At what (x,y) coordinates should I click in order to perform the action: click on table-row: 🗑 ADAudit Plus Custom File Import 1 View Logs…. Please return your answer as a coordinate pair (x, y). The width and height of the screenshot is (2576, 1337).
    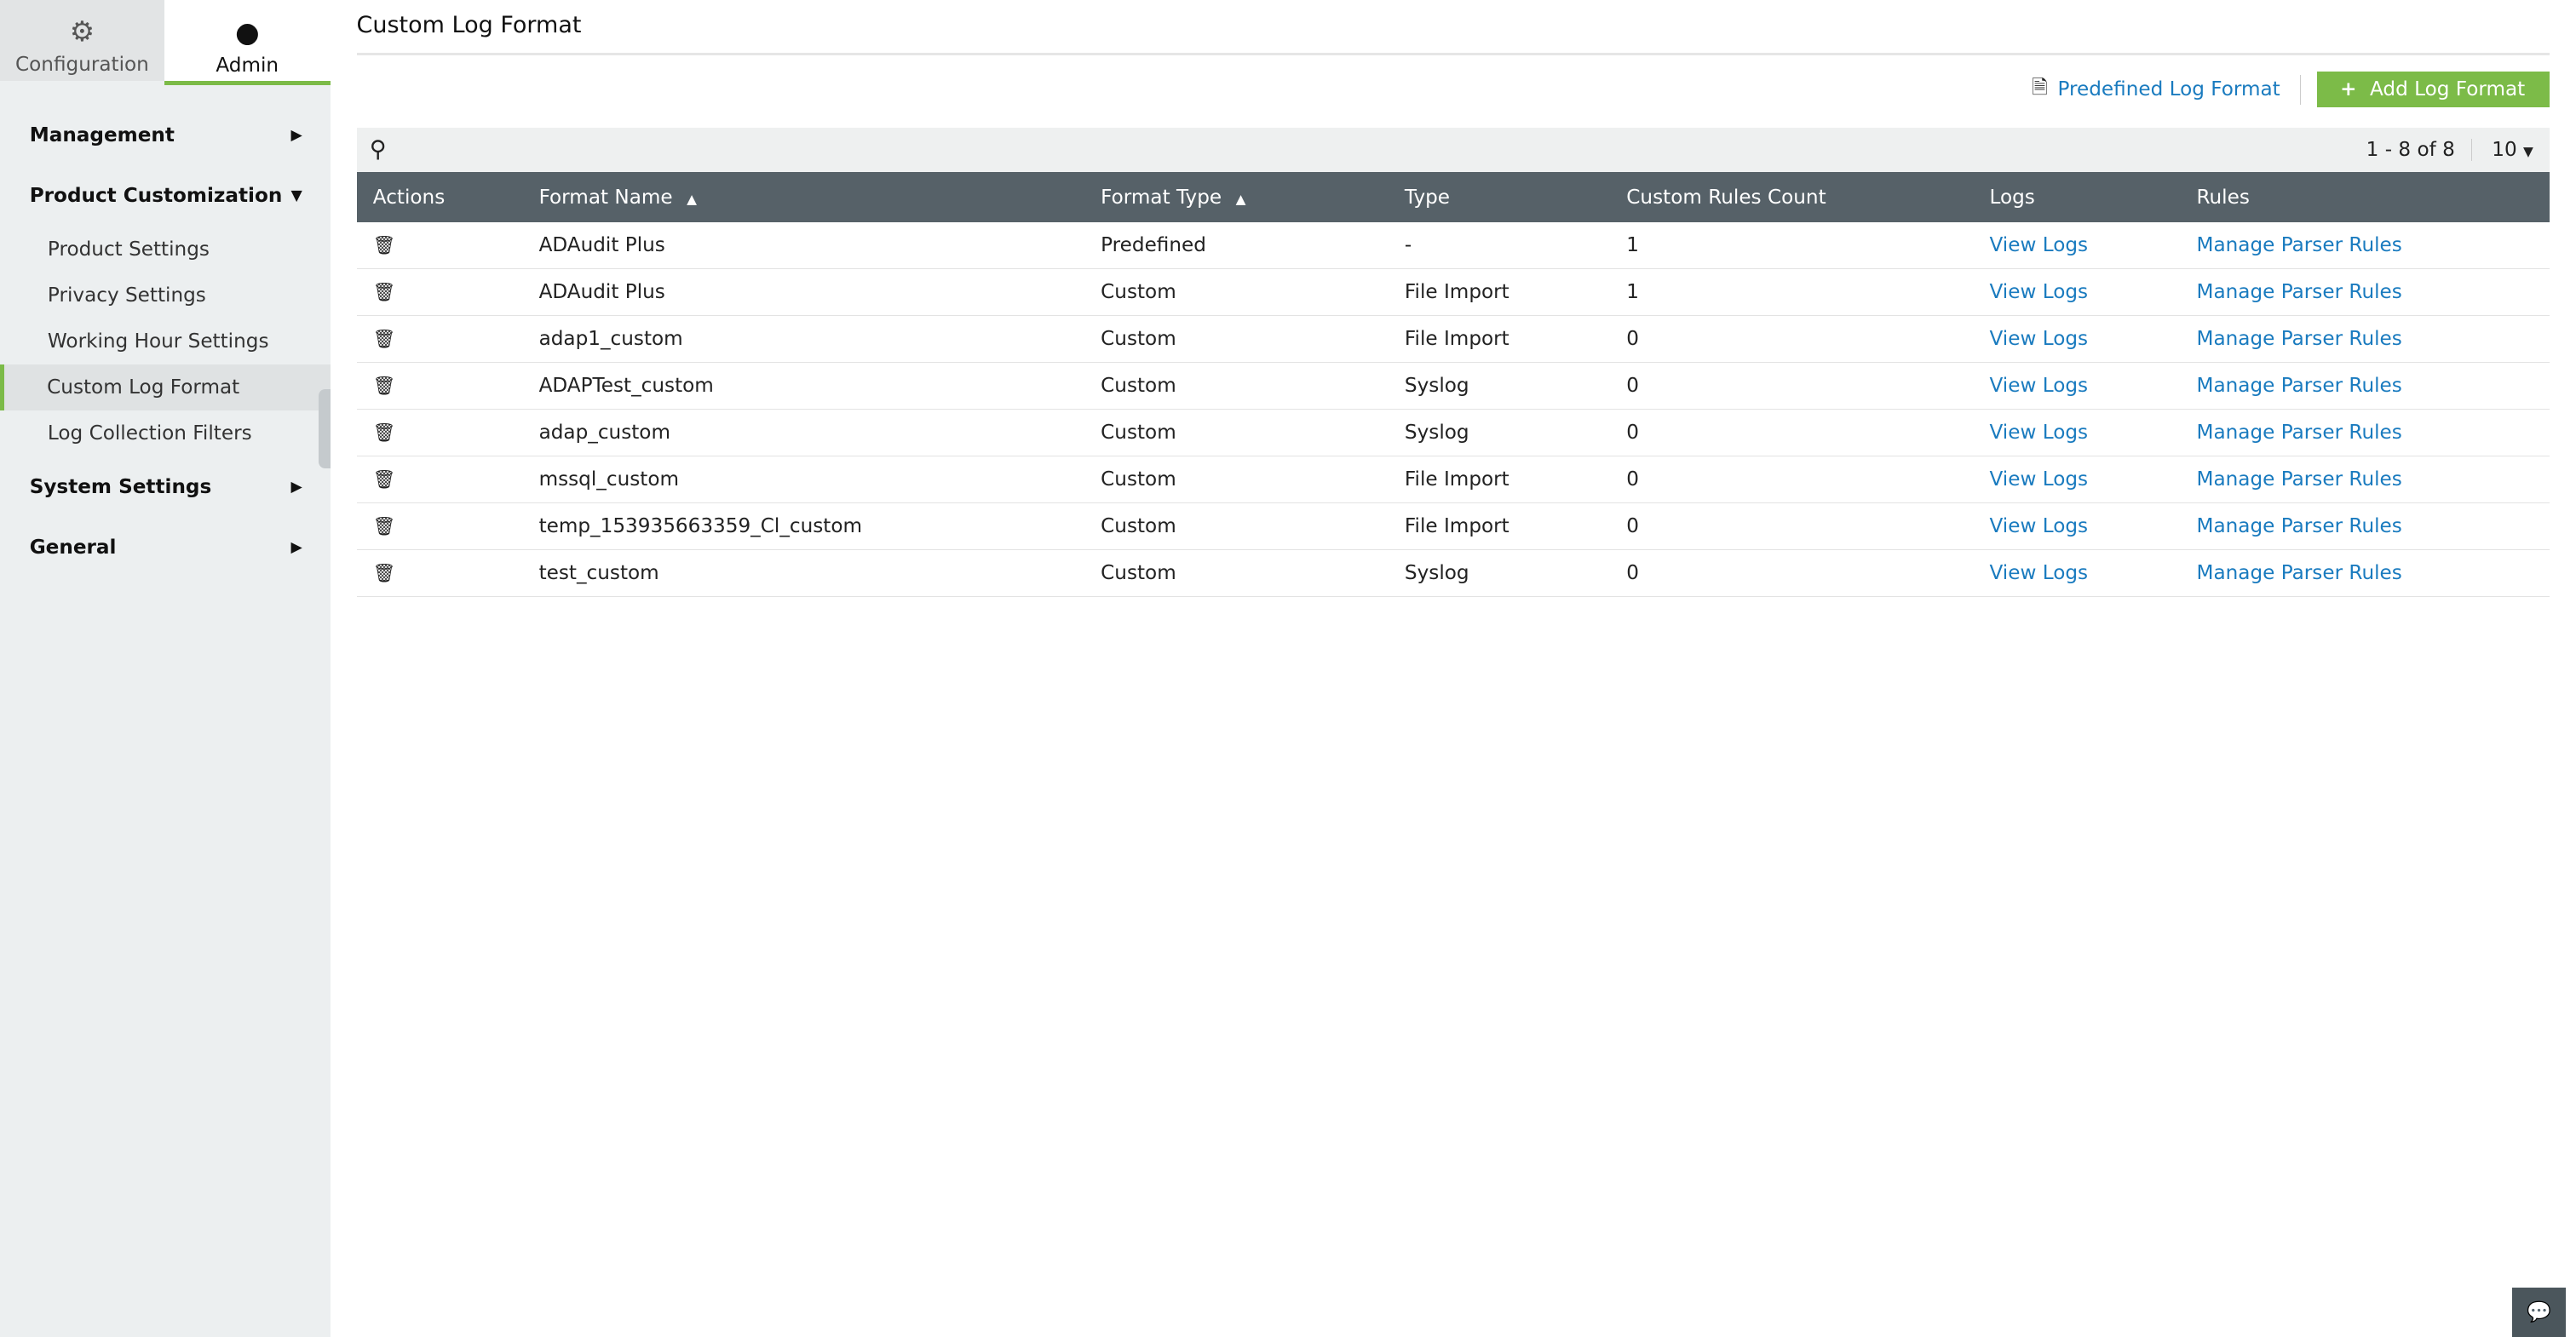
    Looking at the image, I should click on (1453, 293).